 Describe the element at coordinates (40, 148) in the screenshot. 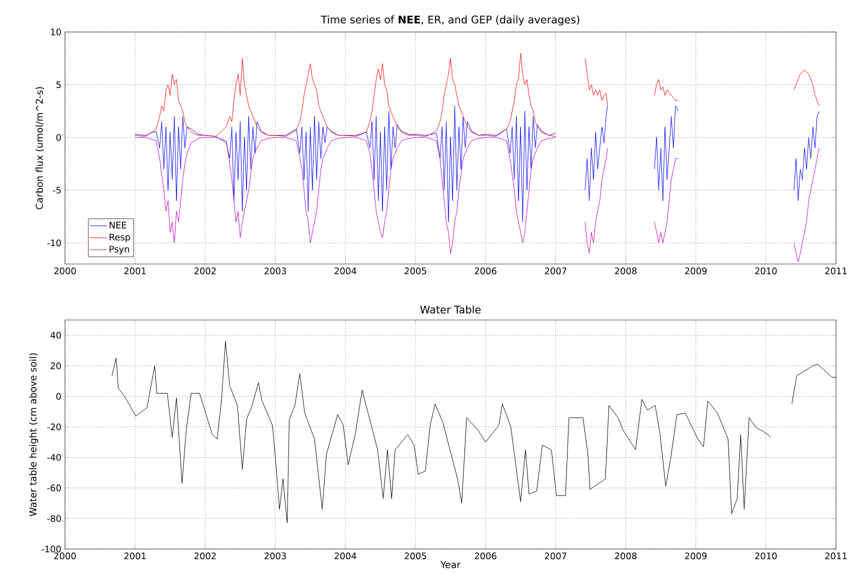

I see `y-axis-title: Carbon flux (umol/m^2-s)` at that location.